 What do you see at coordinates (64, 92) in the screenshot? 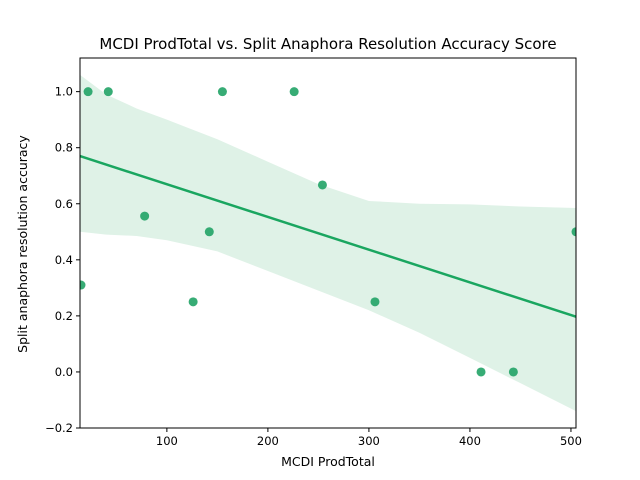
I see `y-tick-label: 1.0` at bounding box center [64, 92].